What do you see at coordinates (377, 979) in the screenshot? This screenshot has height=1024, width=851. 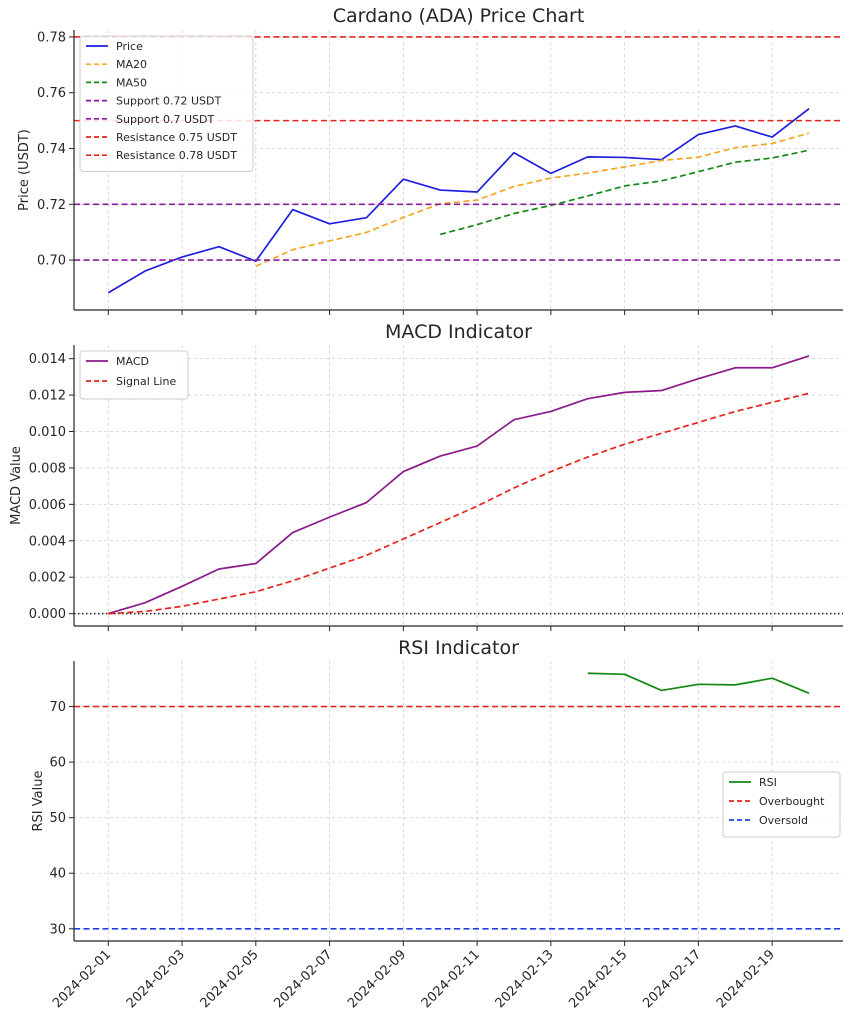 I see `x-tick-label: 2024-02-09` at bounding box center [377, 979].